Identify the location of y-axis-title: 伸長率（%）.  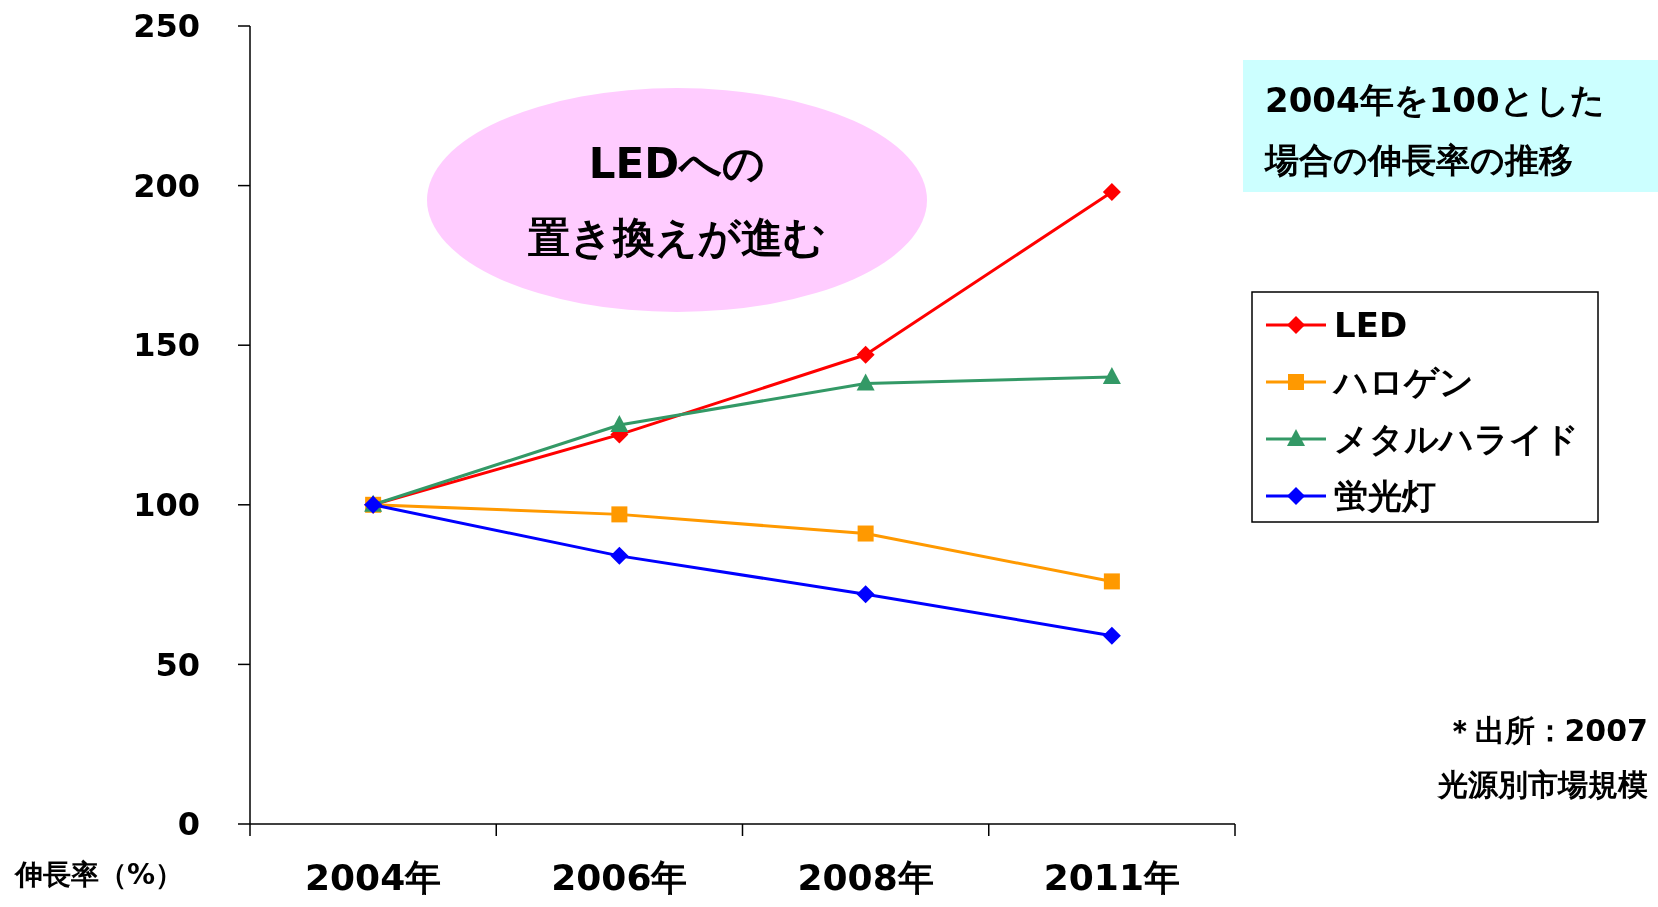
(98, 874).